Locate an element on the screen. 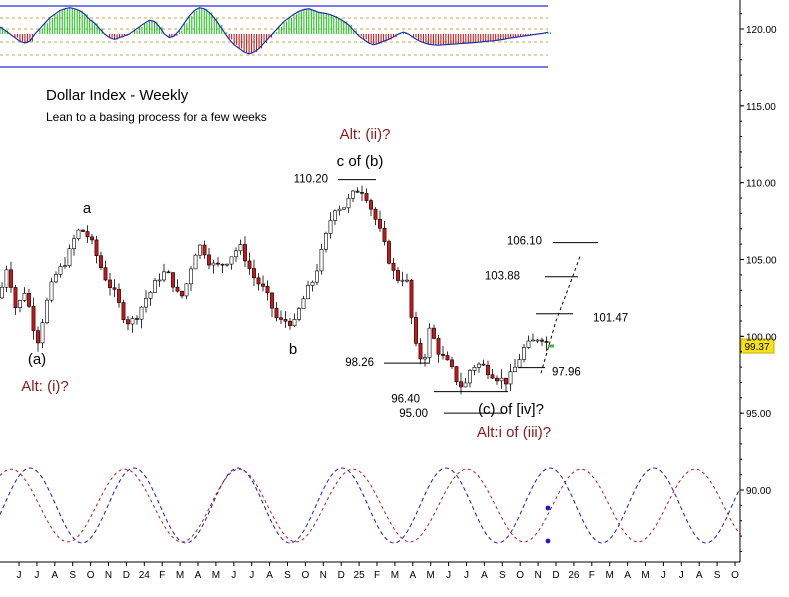  last-price-tag is located at coordinates (757, 346).